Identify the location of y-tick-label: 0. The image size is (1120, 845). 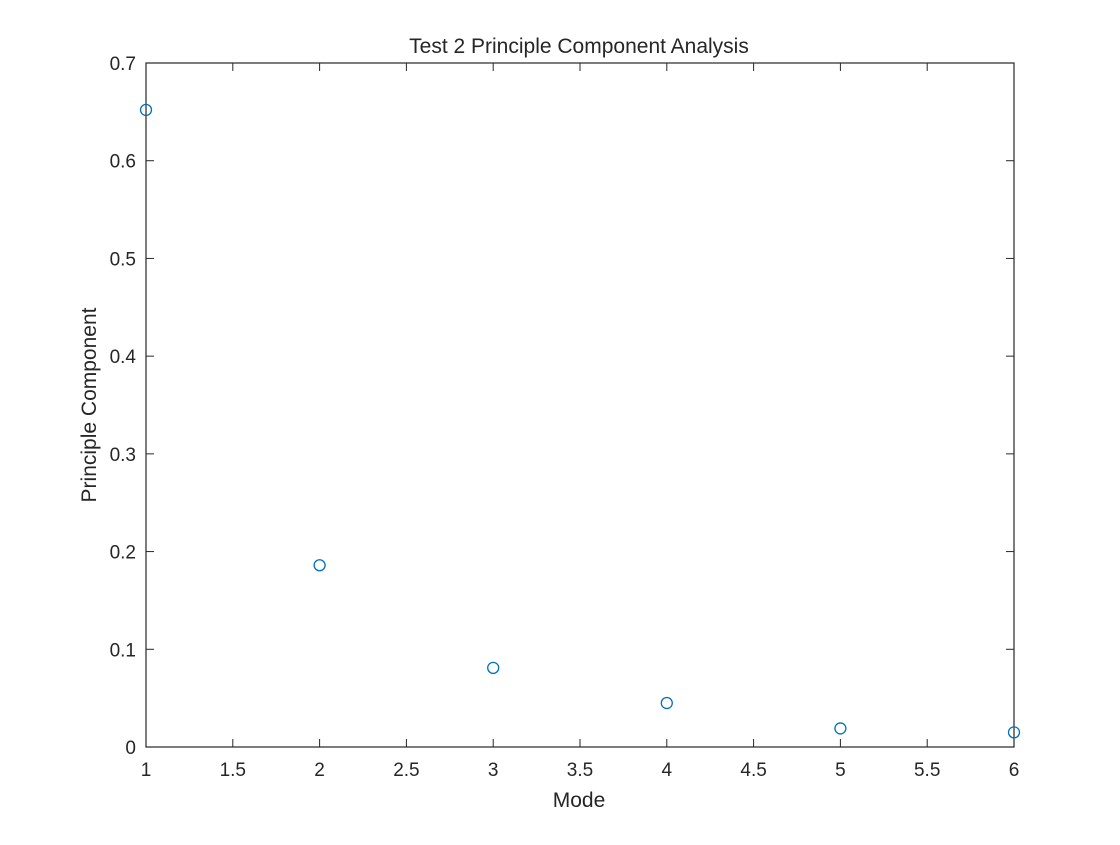
(130, 748).